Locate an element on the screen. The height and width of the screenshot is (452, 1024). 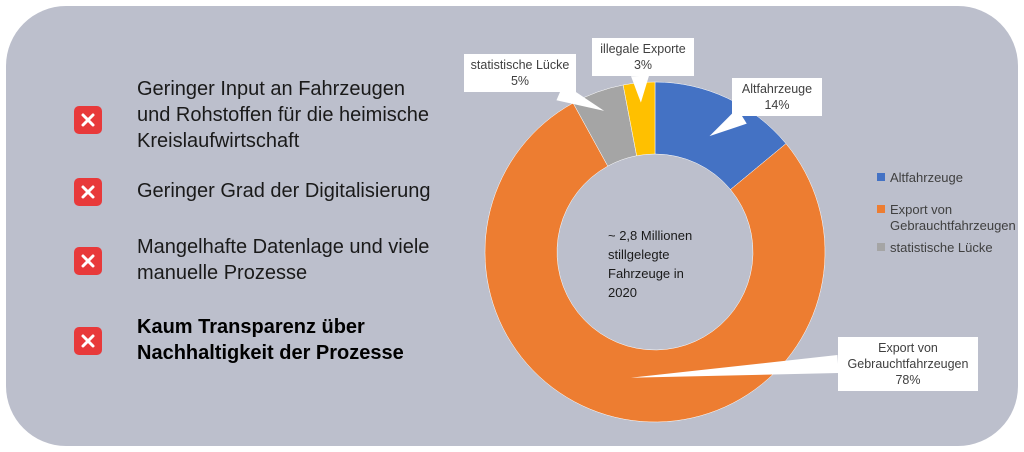
issue-text-line: Geringer Input an Fahrzeugen is located at coordinates (271, 89).